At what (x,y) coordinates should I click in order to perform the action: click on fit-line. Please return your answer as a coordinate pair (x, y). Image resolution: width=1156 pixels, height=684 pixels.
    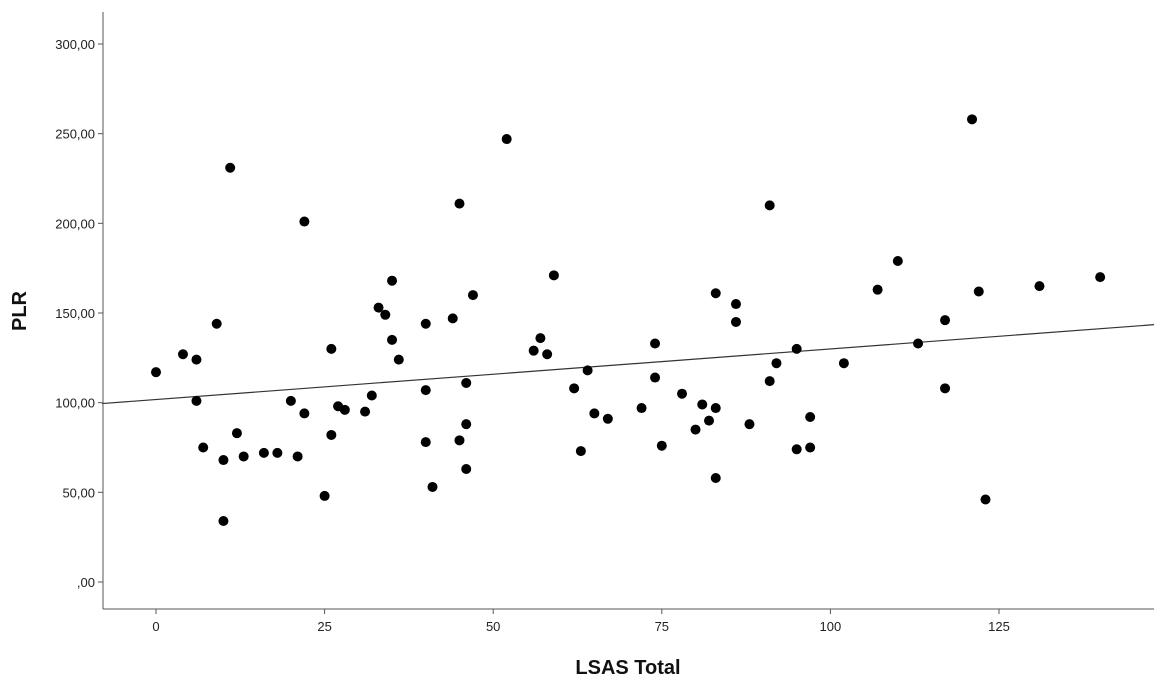
    Looking at the image, I should click on (628, 364).